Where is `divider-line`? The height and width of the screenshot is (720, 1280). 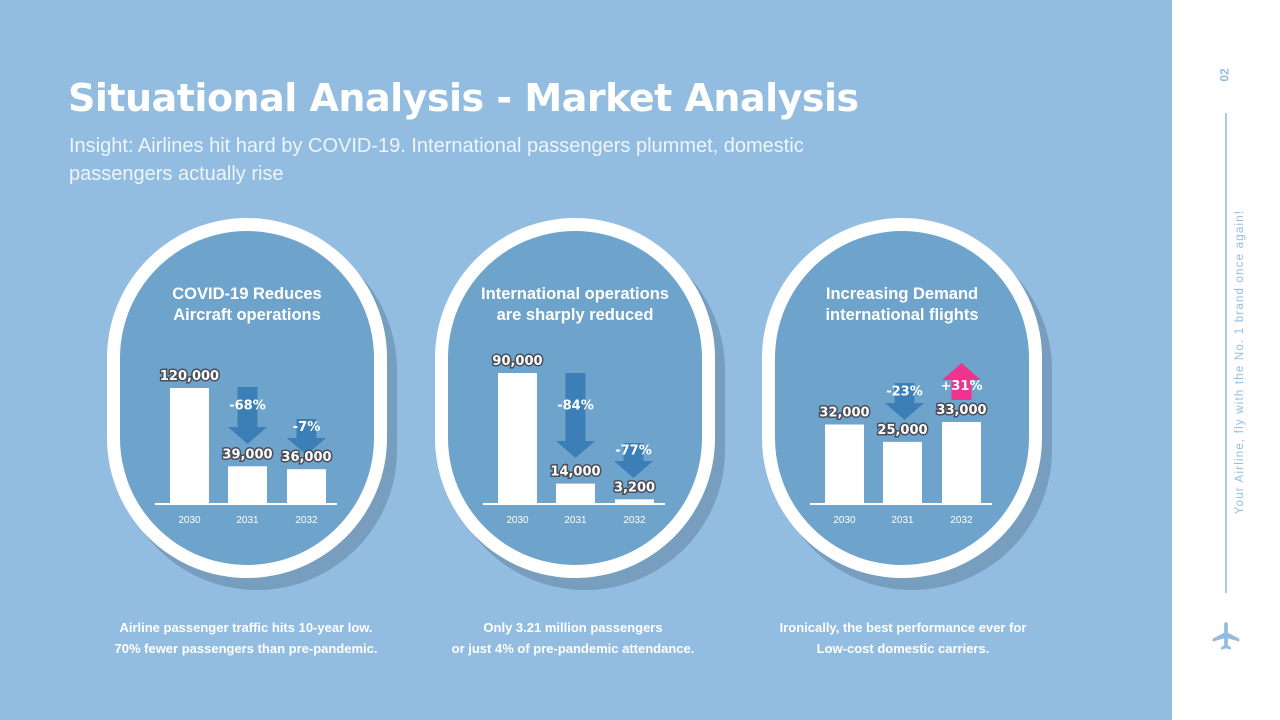 divider-line is located at coordinates (1226, 353).